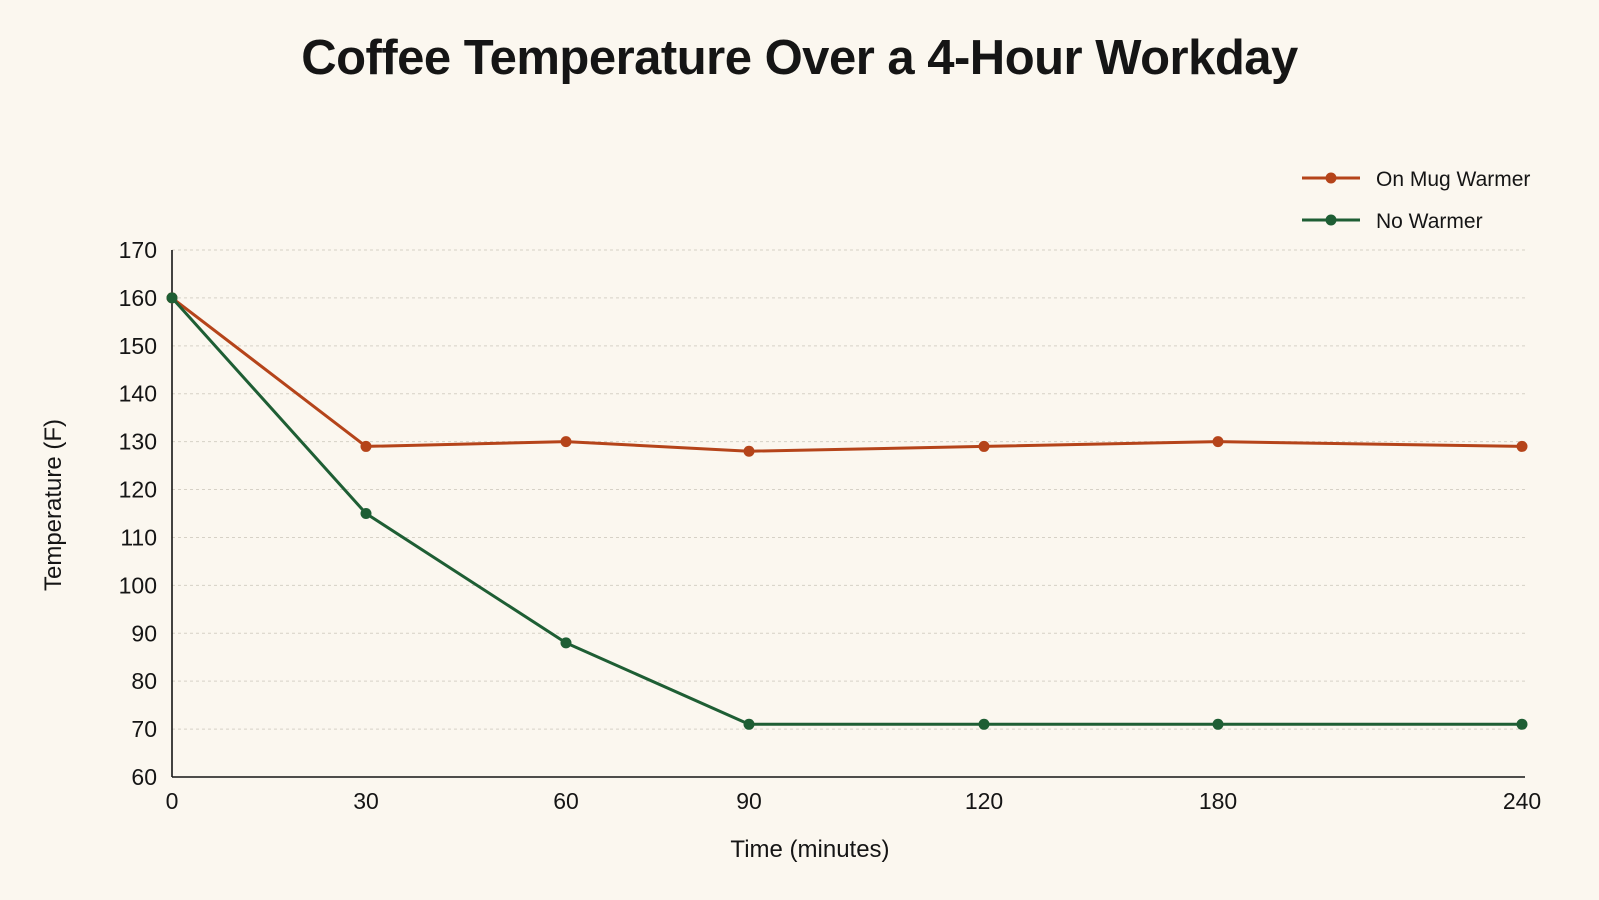 The height and width of the screenshot is (900, 1599). What do you see at coordinates (1429, 221) in the screenshot?
I see `legend-label: No Warmer` at bounding box center [1429, 221].